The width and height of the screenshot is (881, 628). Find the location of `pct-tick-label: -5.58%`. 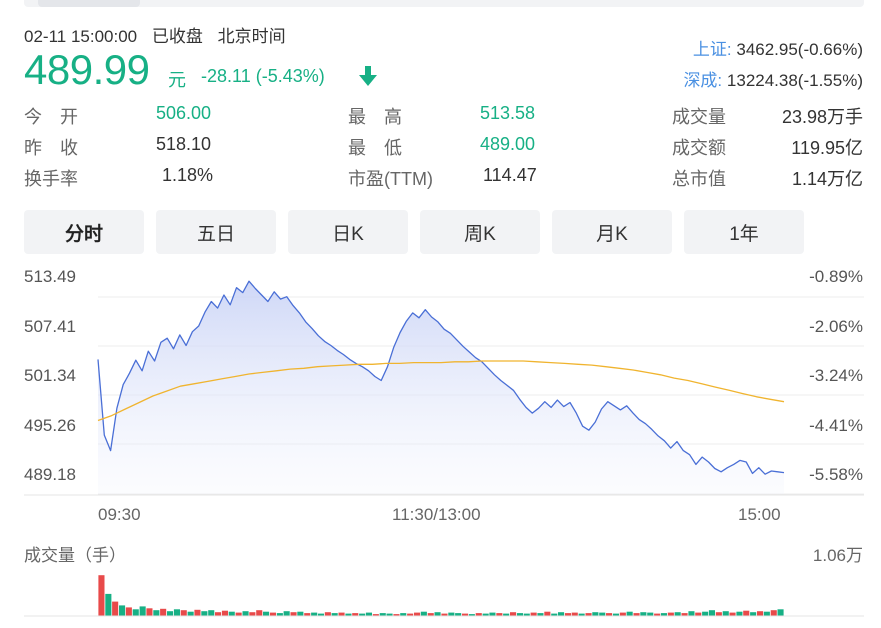

pct-tick-label: -5.58% is located at coordinates (836, 474).